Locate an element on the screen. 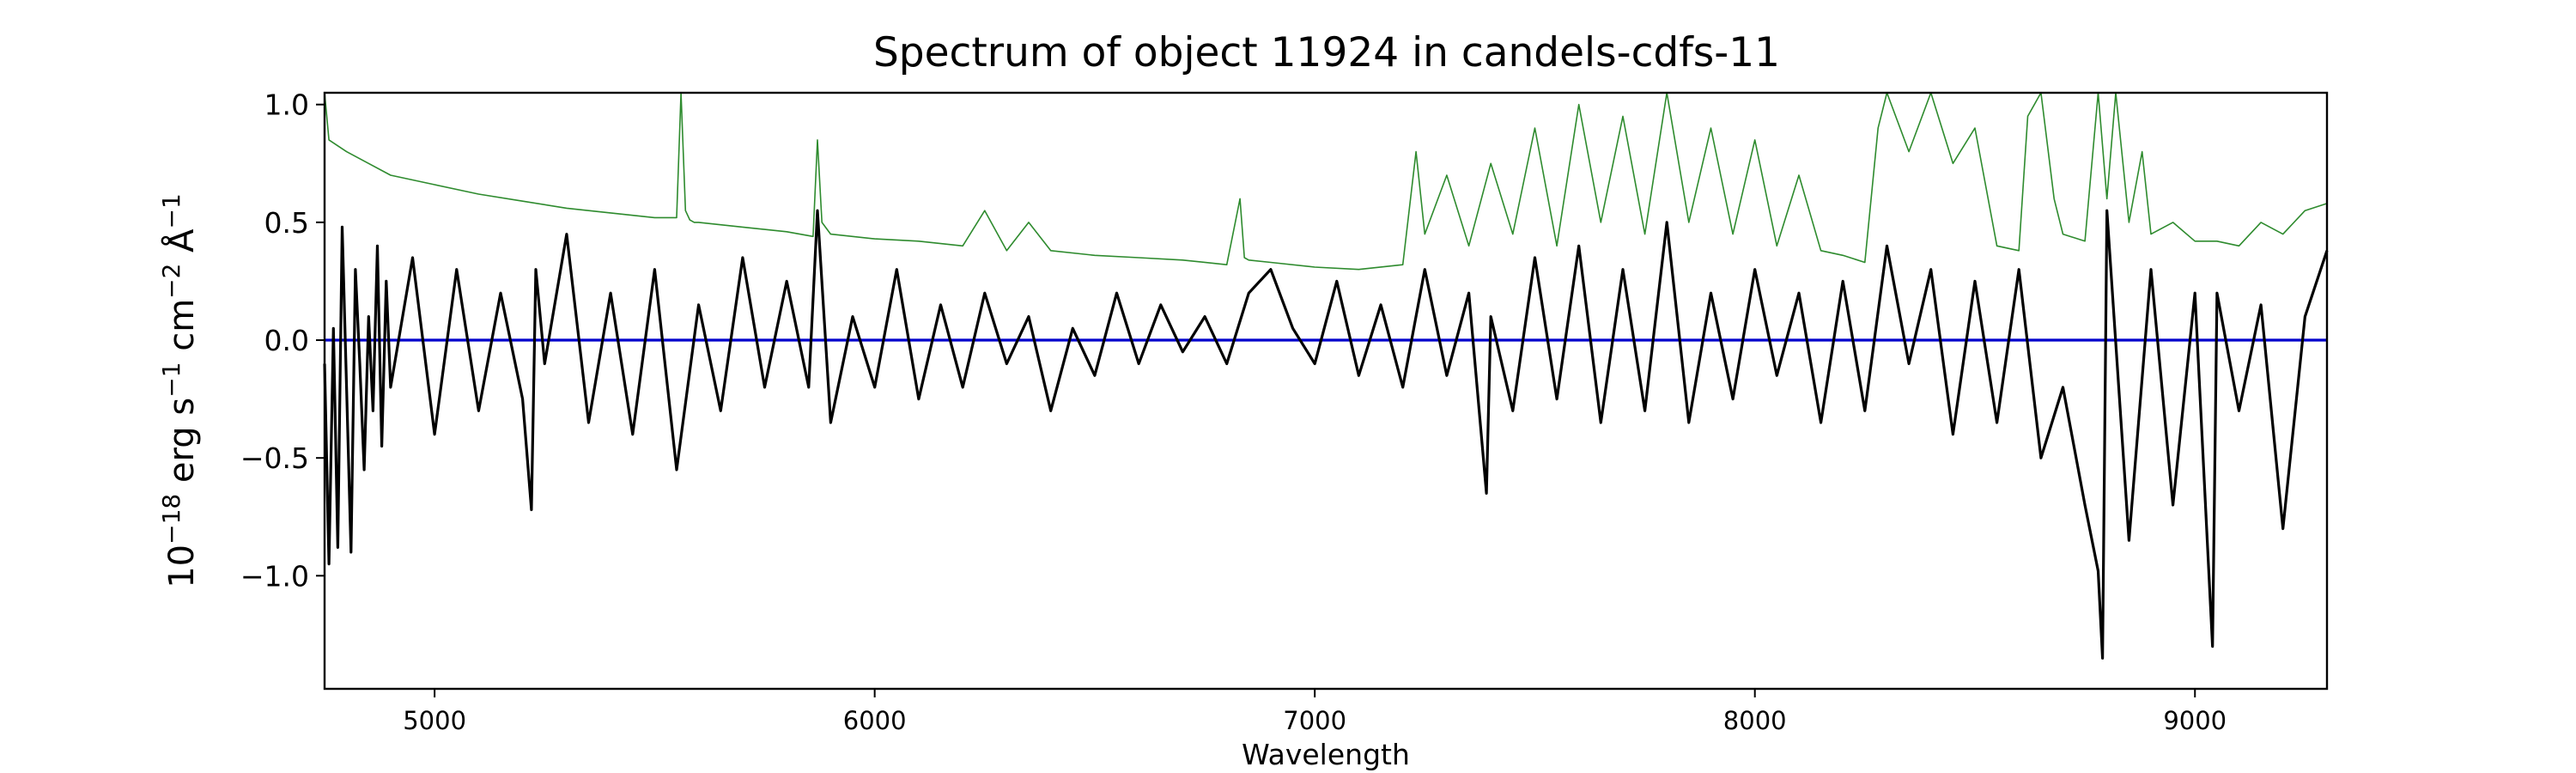 The height and width of the screenshot is (773, 2576). x-tick-label: 8000 is located at coordinates (1755, 720).